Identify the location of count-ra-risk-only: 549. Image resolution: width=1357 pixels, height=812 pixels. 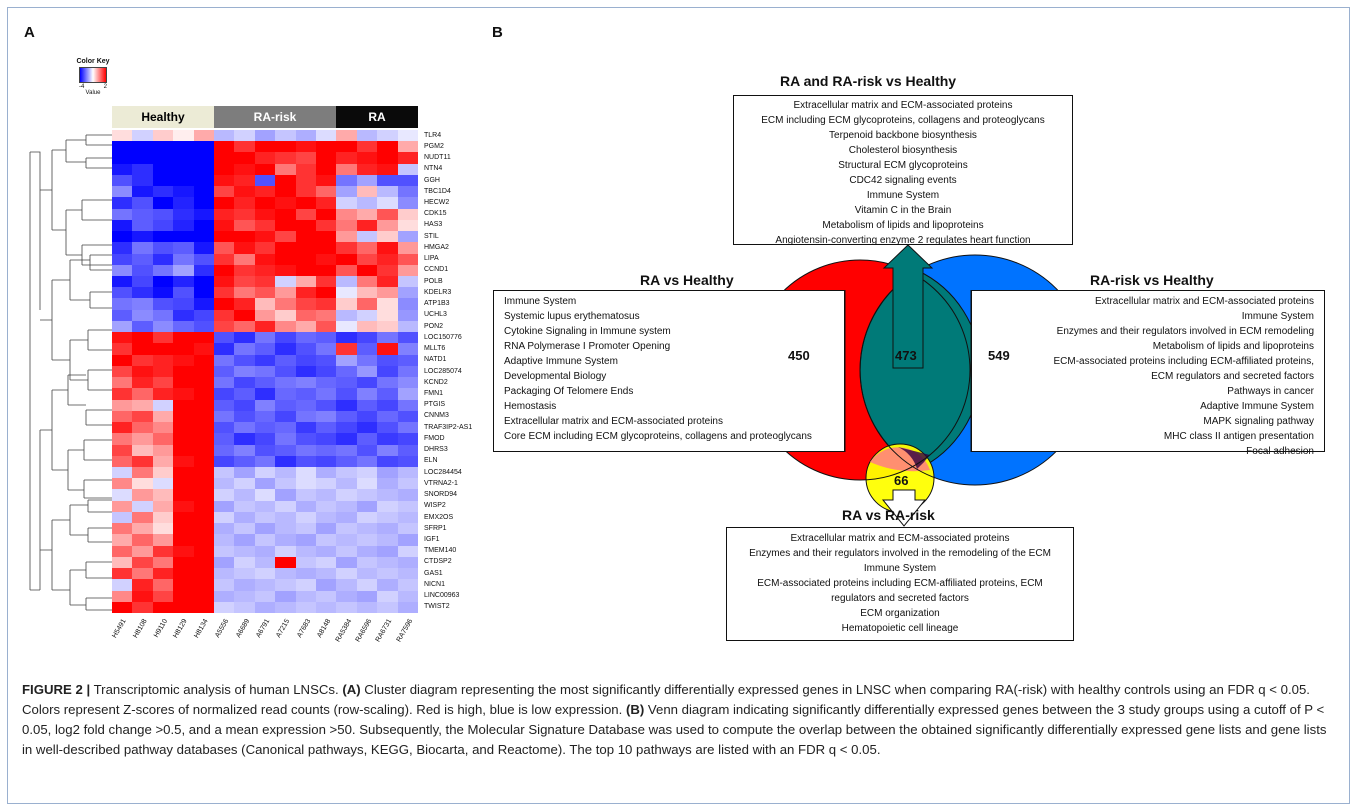
(999, 355).